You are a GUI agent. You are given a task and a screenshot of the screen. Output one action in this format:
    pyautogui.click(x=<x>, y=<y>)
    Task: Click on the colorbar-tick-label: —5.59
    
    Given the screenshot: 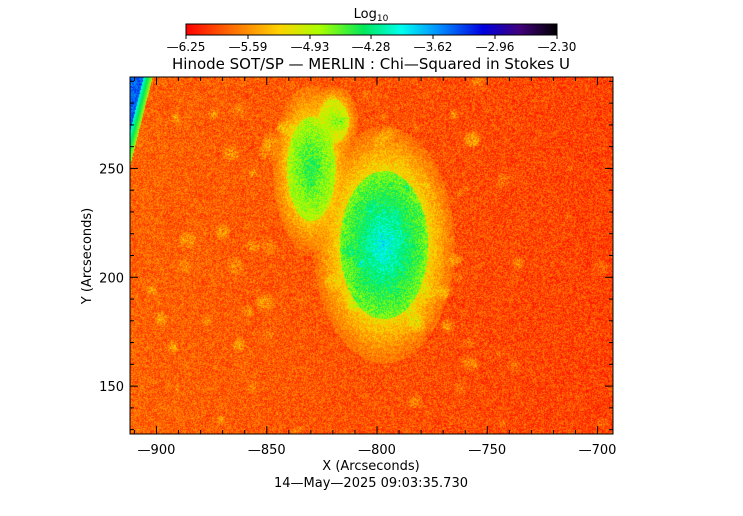 What is the action you would take?
    pyautogui.click(x=248, y=47)
    